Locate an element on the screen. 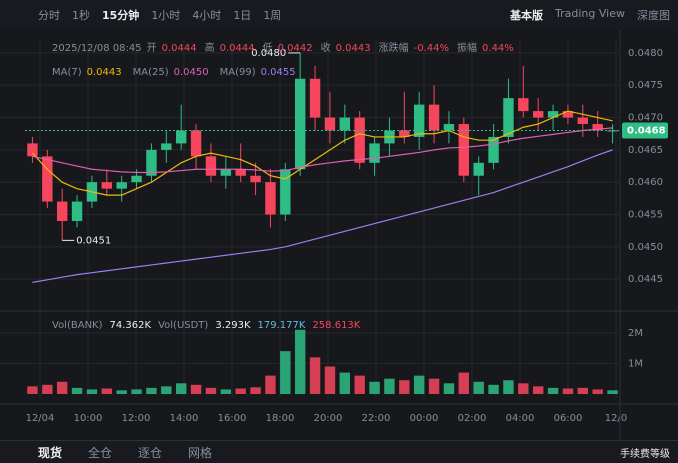  info-value: 0.0443 is located at coordinates (353, 48).